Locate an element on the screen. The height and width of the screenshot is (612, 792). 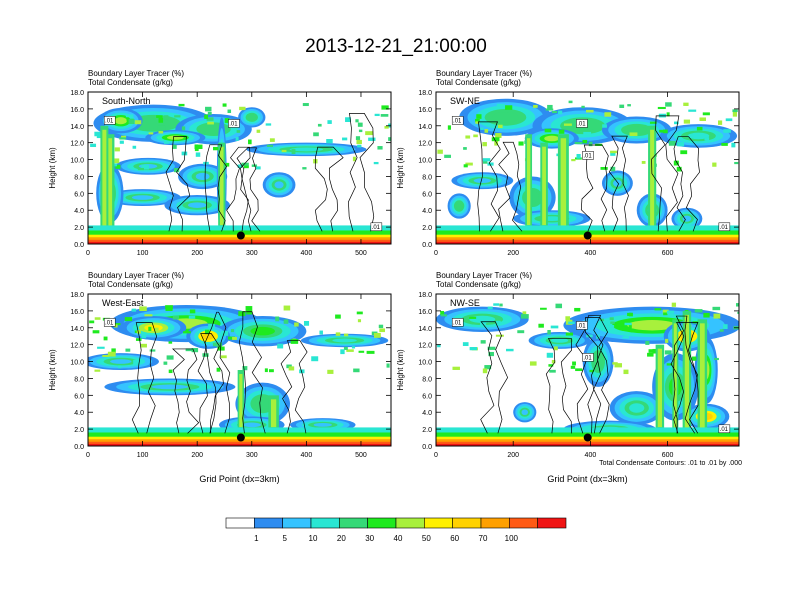
x-tick-label: 600 is located at coordinates (668, 455).